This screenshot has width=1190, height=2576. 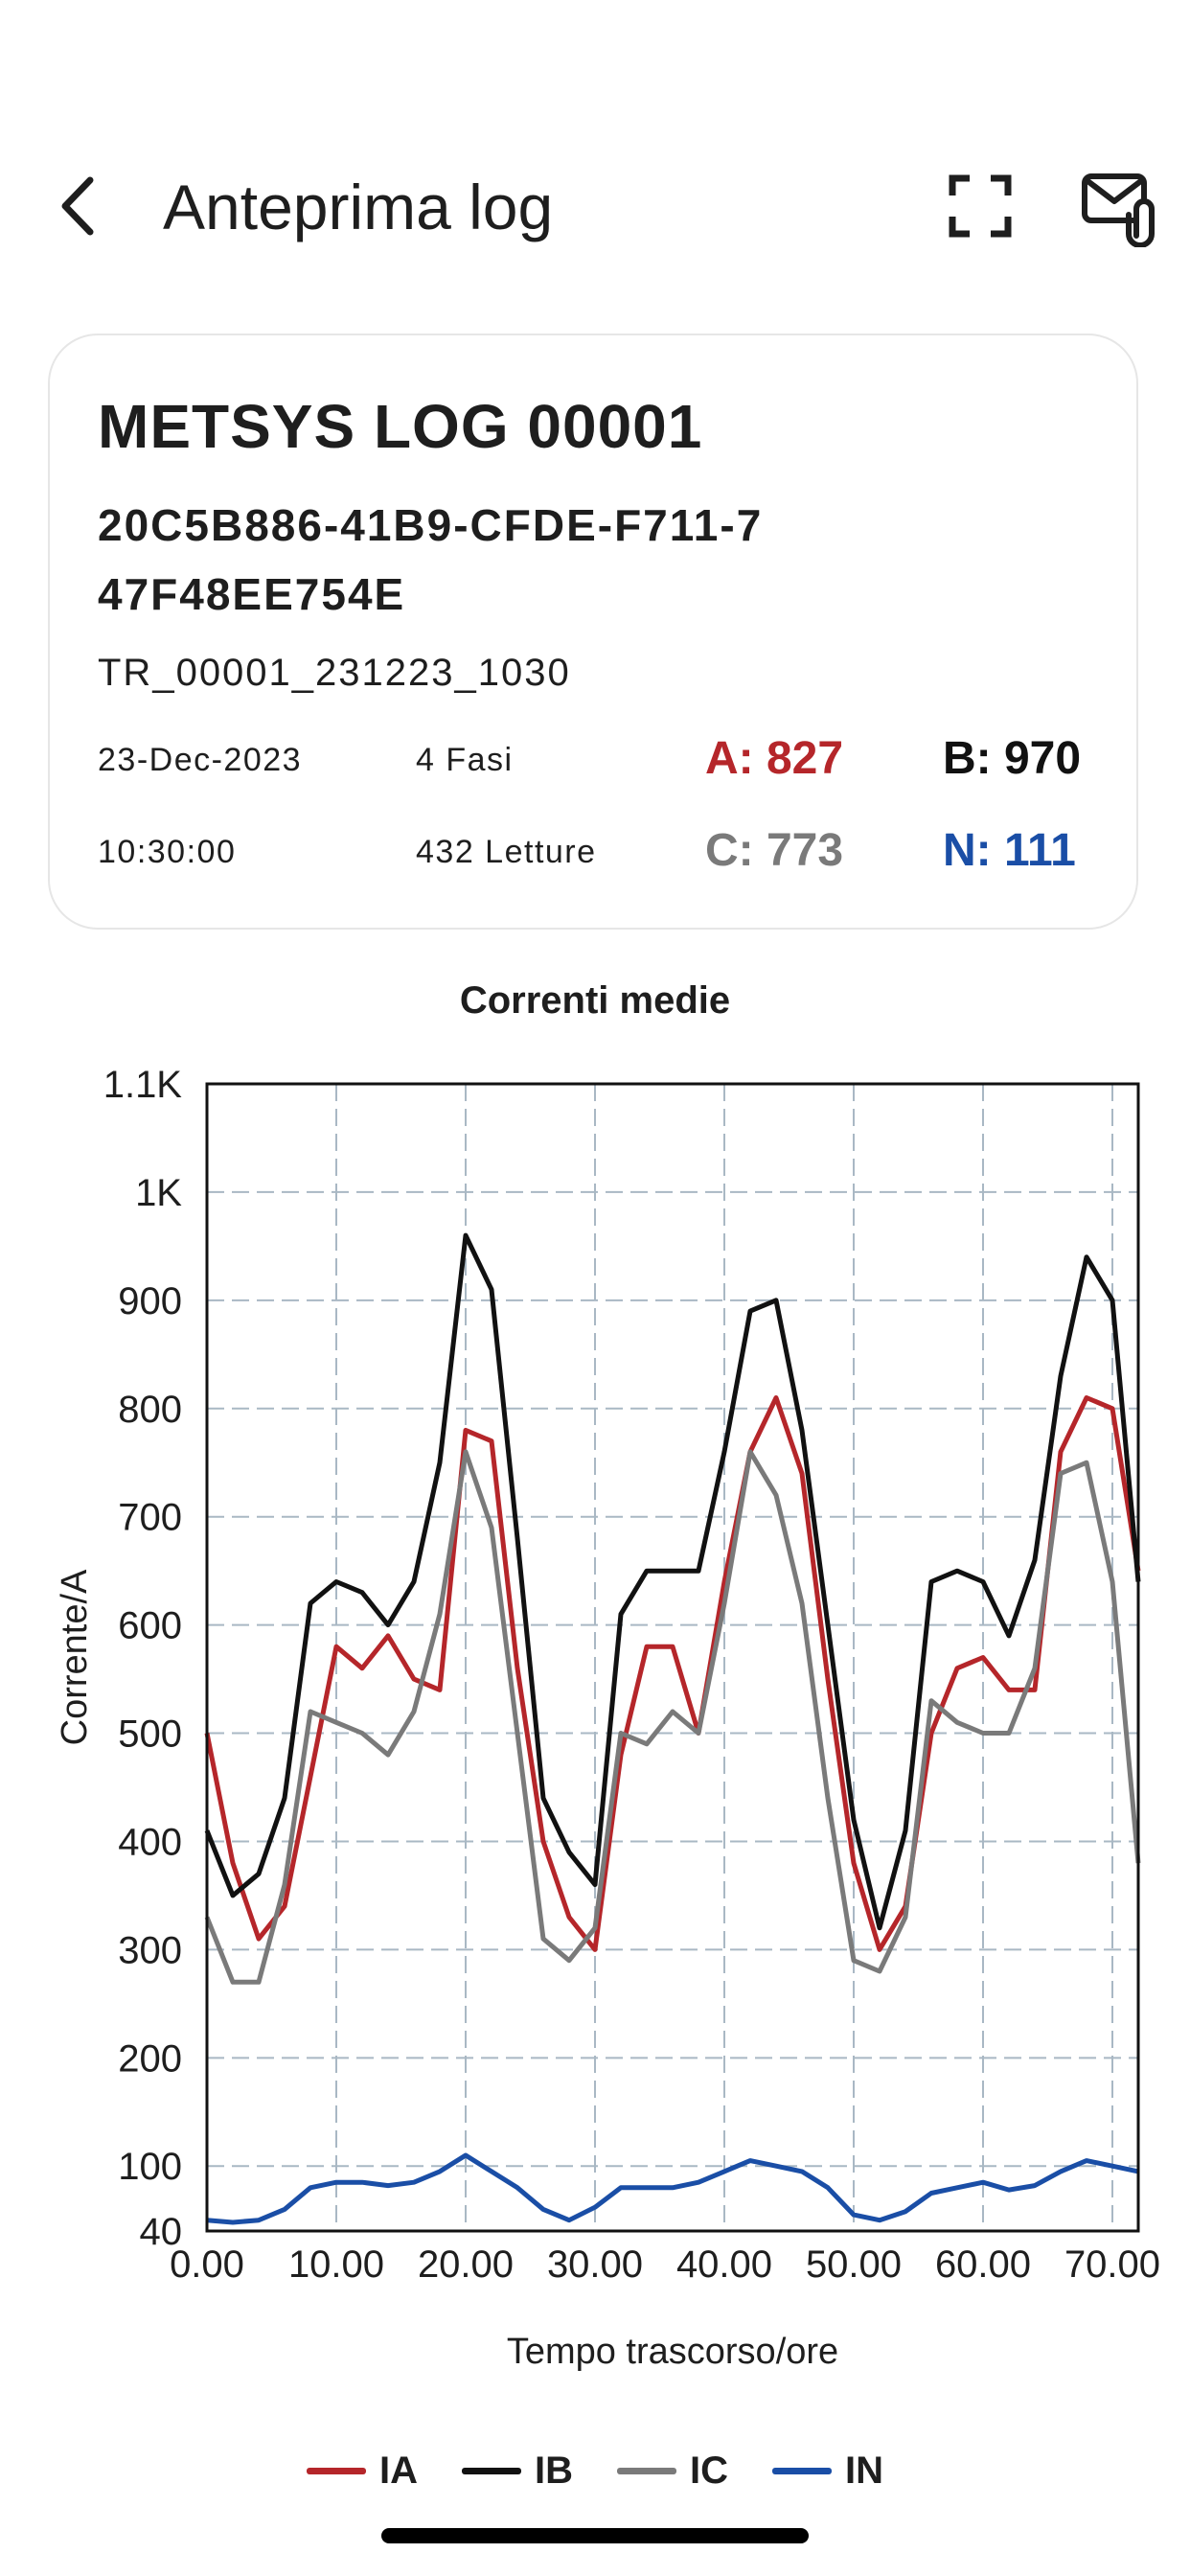 What do you see at coordinates (201, 760) in the screenshot?
I see `log-date: 23-Dec-2023` at bounding box center [201, 760].